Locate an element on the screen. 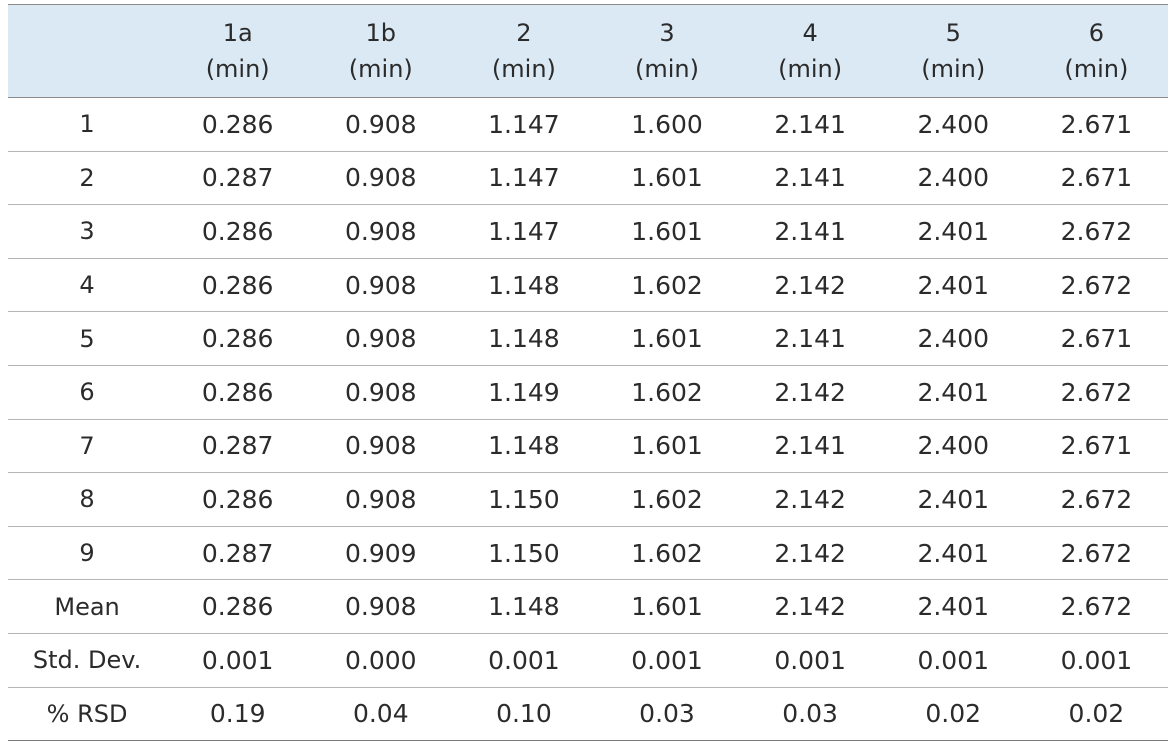  header-name: 3 is located at coordinates (667, 33).